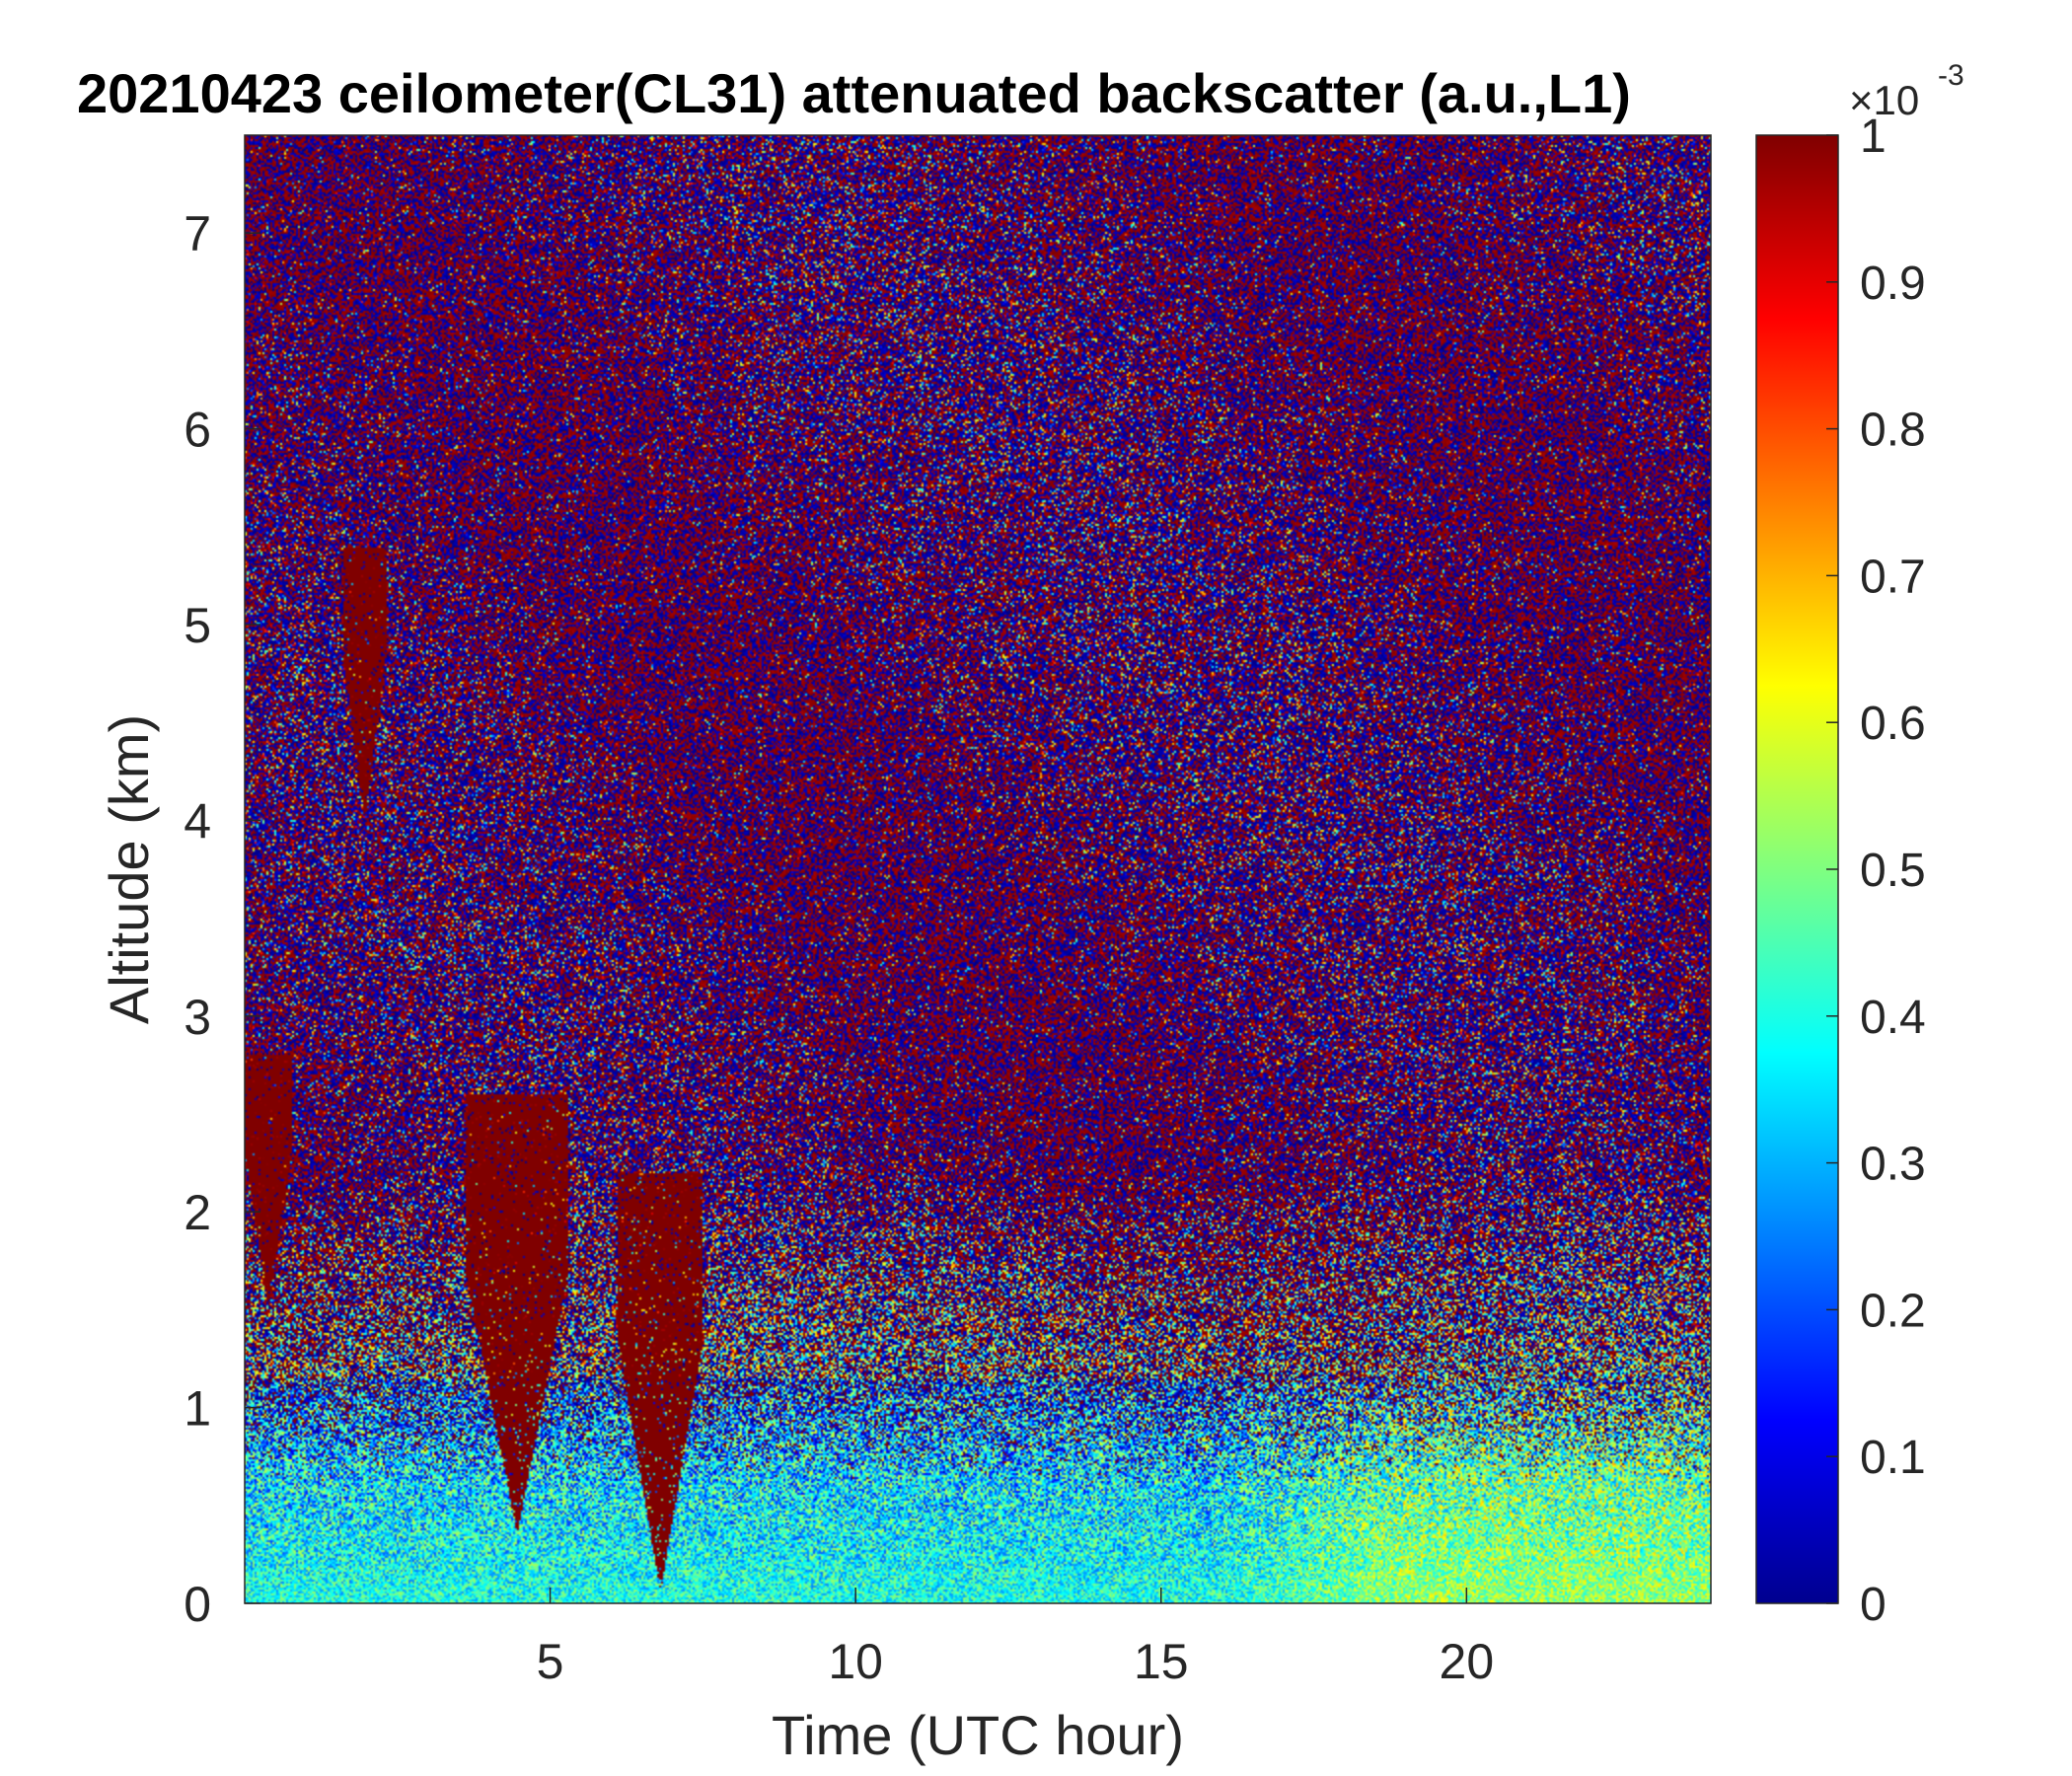 Image resolution: width=2072 pixels, height=1776 pixels. I want to click on colorbar-tick-label: 1, so click(1874, 137).